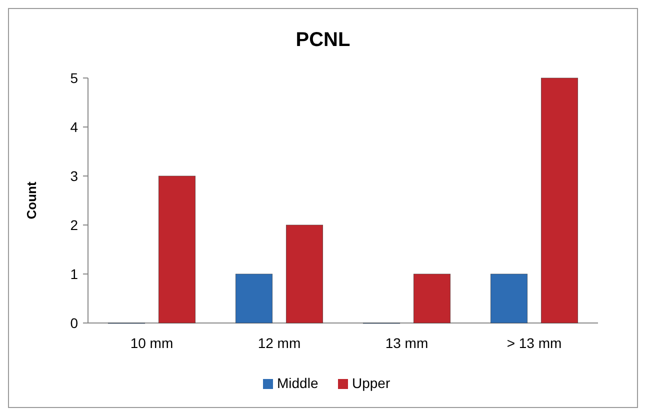 This screenshot has height=415, width=646. What do you see at coordinates (74, 126) in the screenshot?
I see `y-tick-label: 4` at bounding box center [74, 126].